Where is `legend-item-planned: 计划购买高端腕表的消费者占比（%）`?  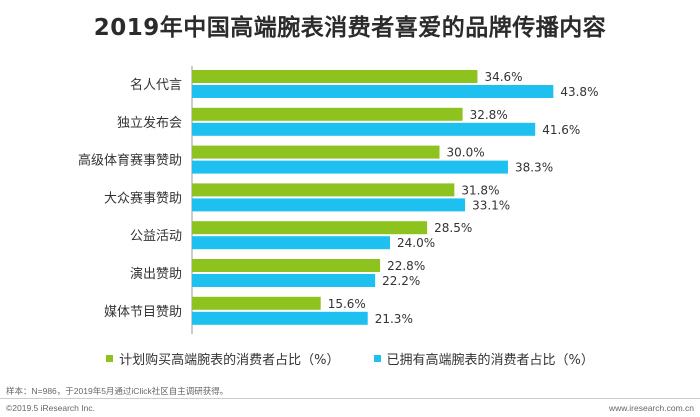 legend-item-planned: 计划购买高端腕表的消费者占比（%） is located at coordinates (223, 358).